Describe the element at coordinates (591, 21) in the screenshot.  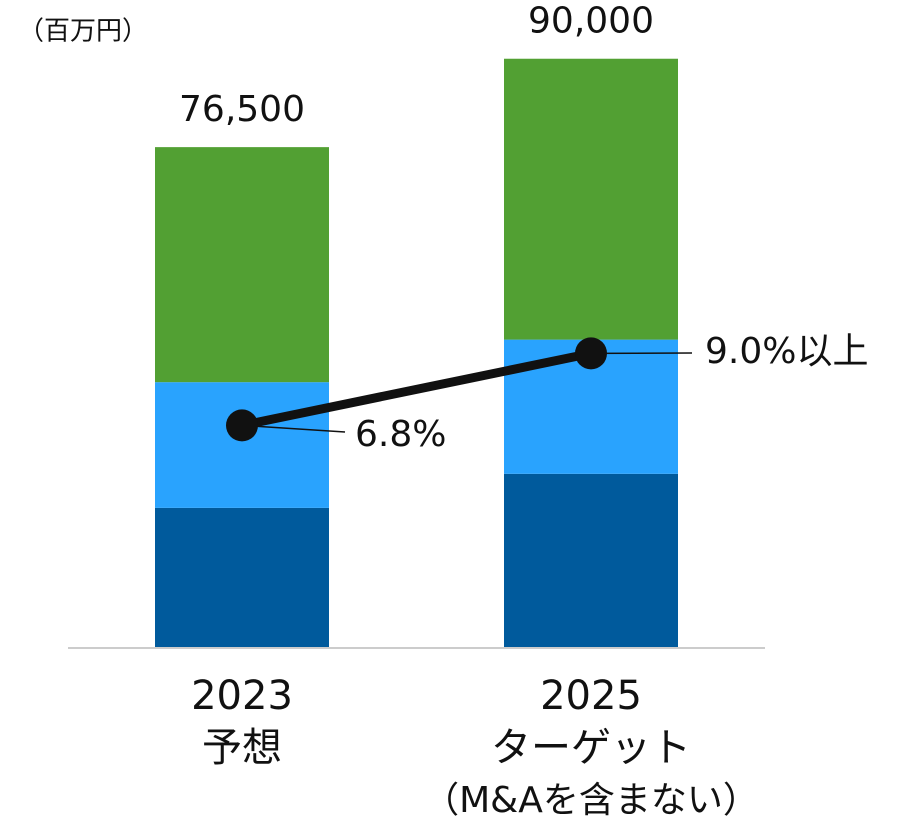
I see `total-label: 90,000` at that location.